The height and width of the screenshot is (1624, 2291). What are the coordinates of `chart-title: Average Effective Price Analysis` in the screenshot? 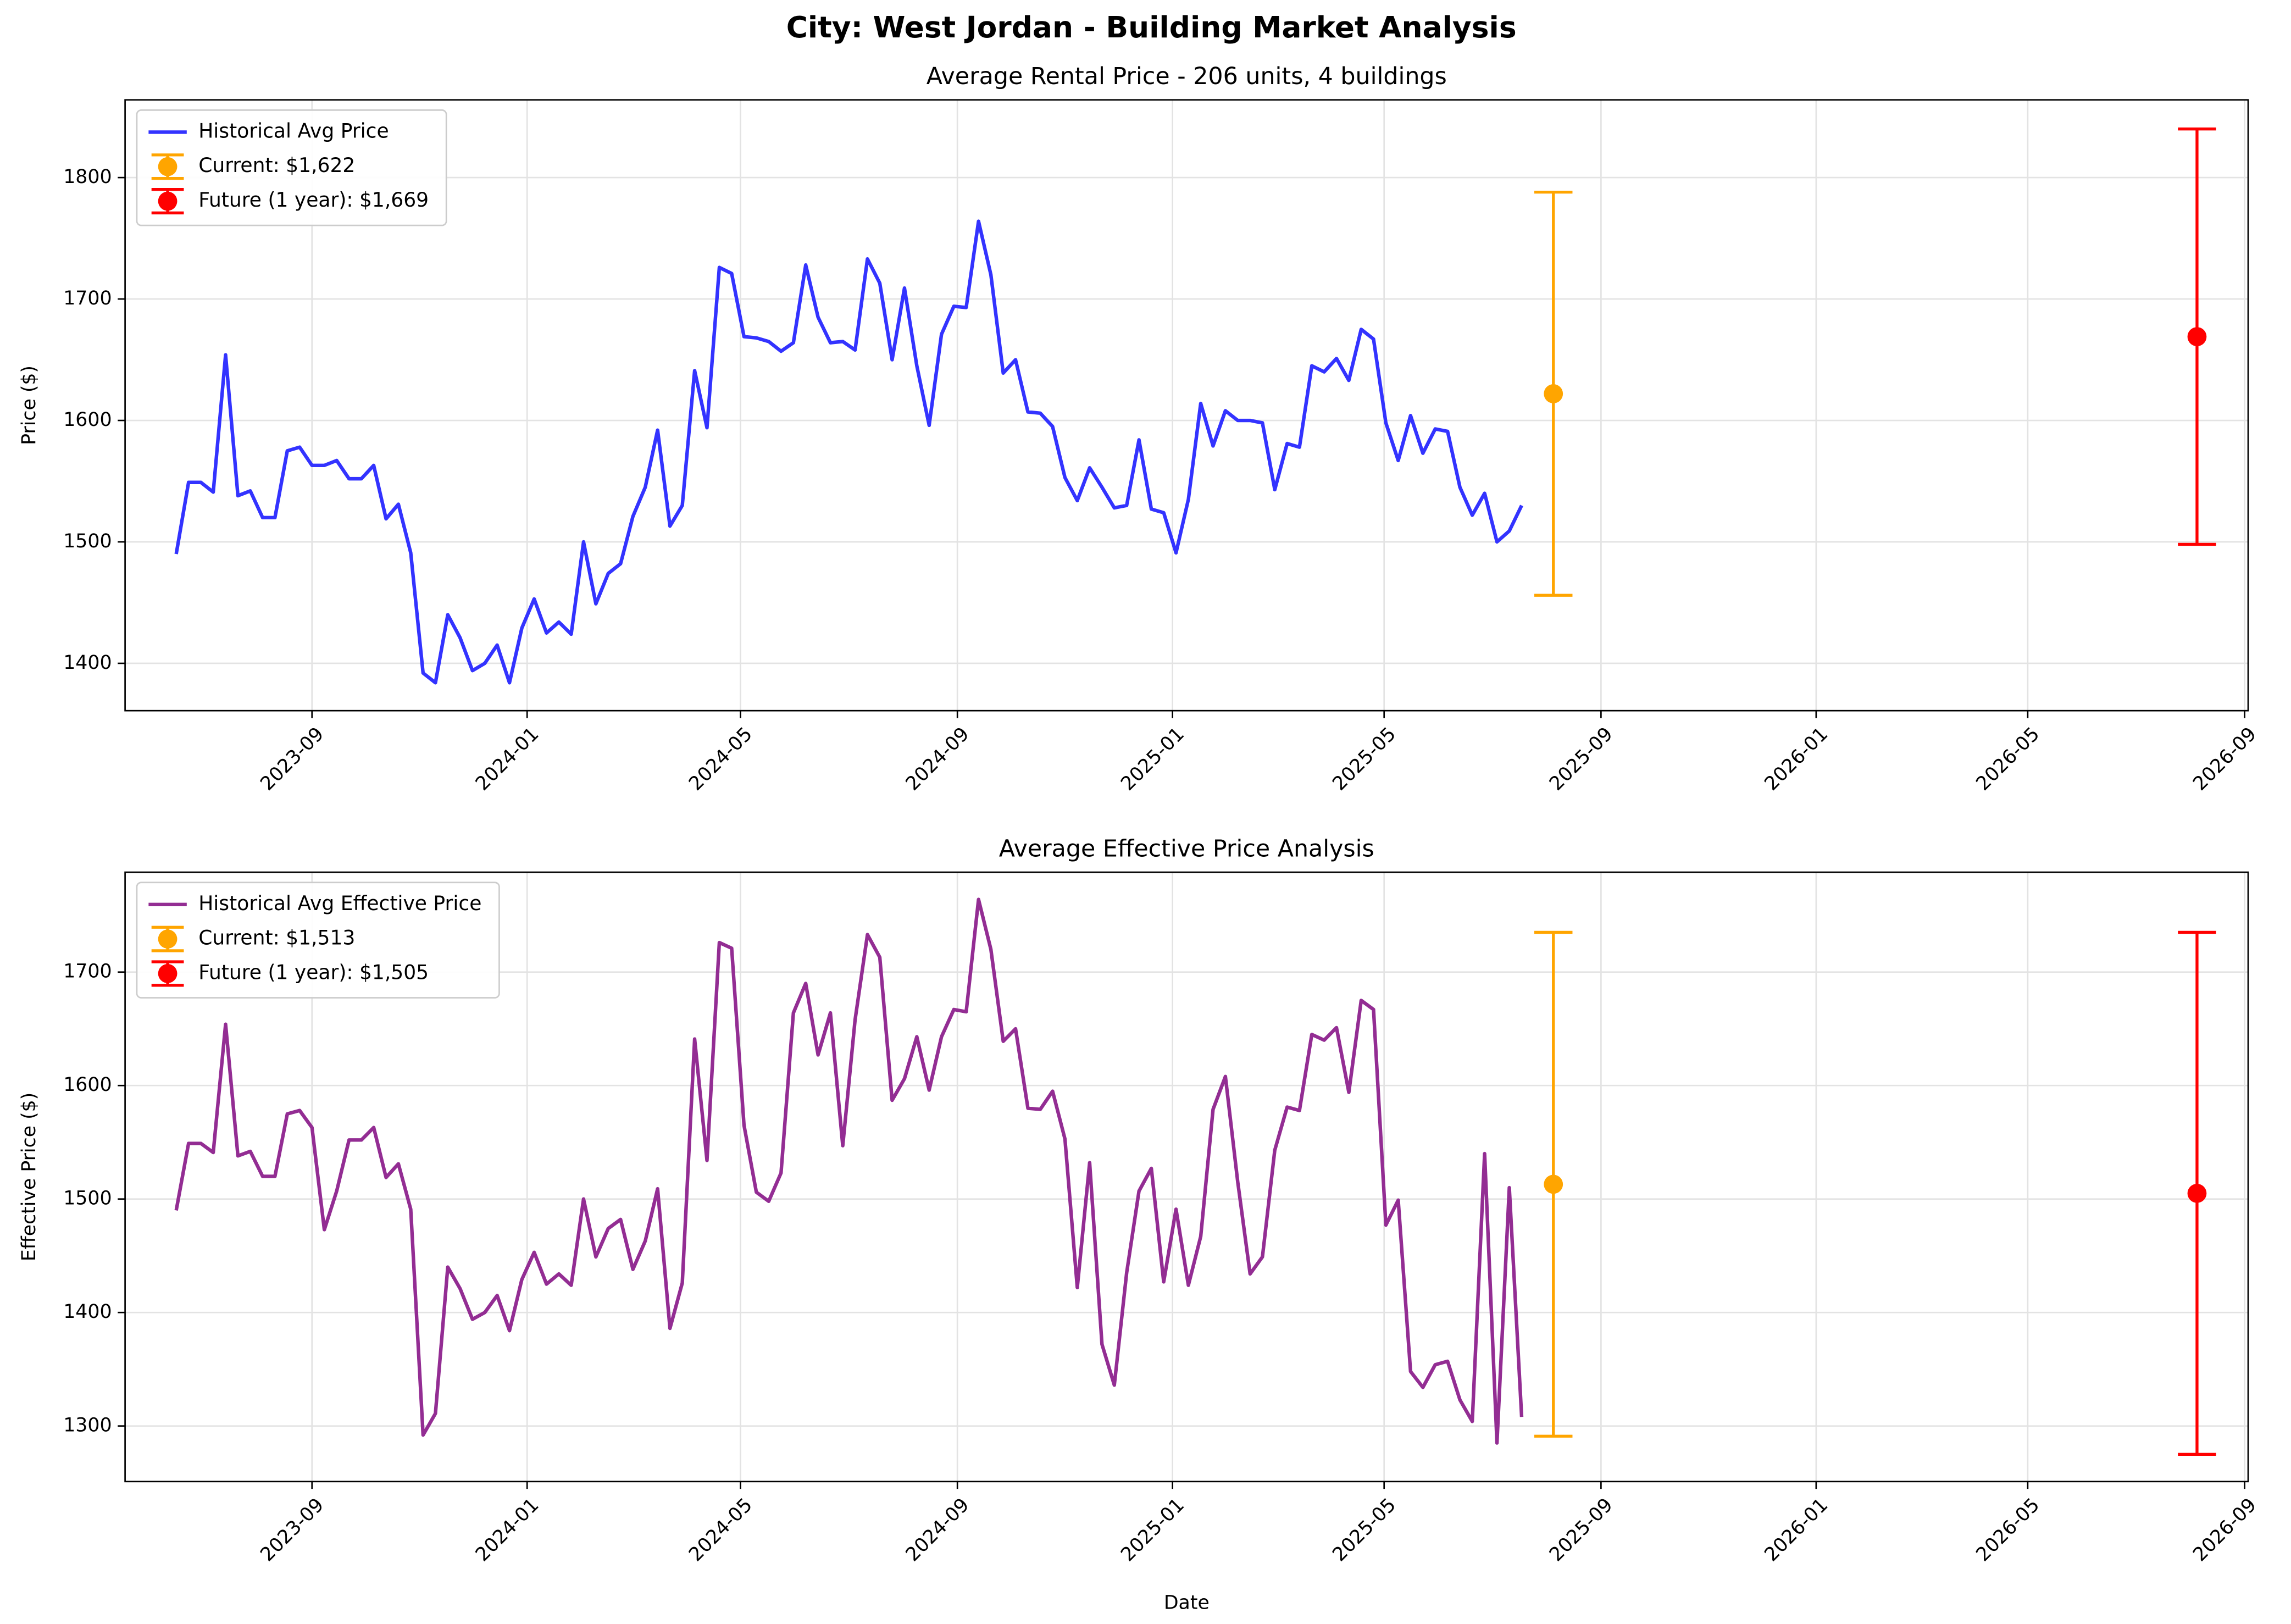 It's located at (1186, 848).